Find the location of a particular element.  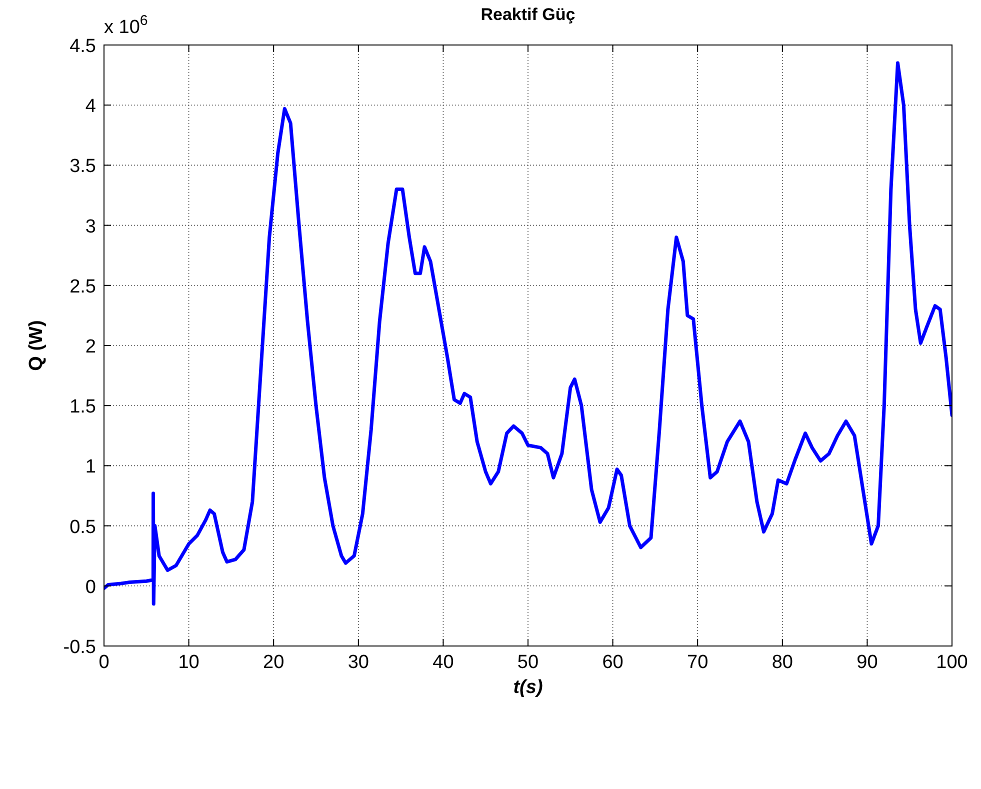

x-tick-label: 10 is located at coordinates (189, 662).